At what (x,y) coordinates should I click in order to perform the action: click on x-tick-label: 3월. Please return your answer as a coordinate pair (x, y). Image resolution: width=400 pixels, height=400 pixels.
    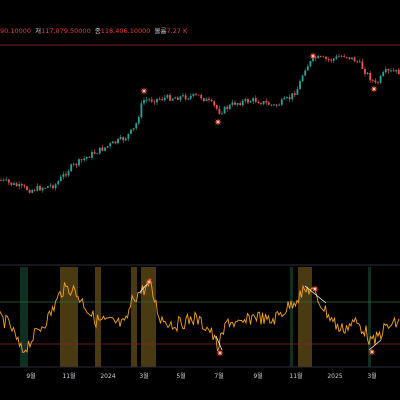
    Looking at the image, I should click on (143, 376).